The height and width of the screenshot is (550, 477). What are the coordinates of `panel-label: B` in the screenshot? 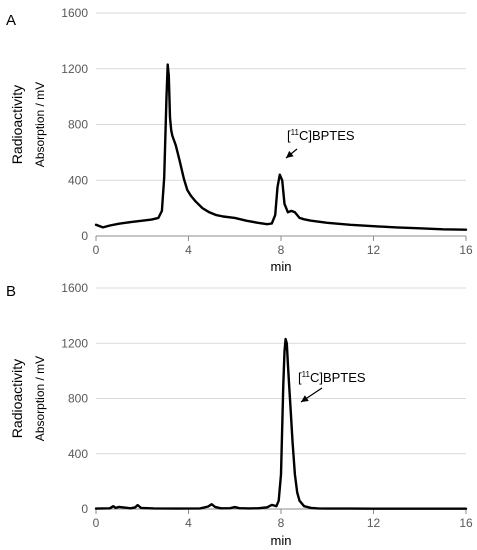 It's located at (11, 291).